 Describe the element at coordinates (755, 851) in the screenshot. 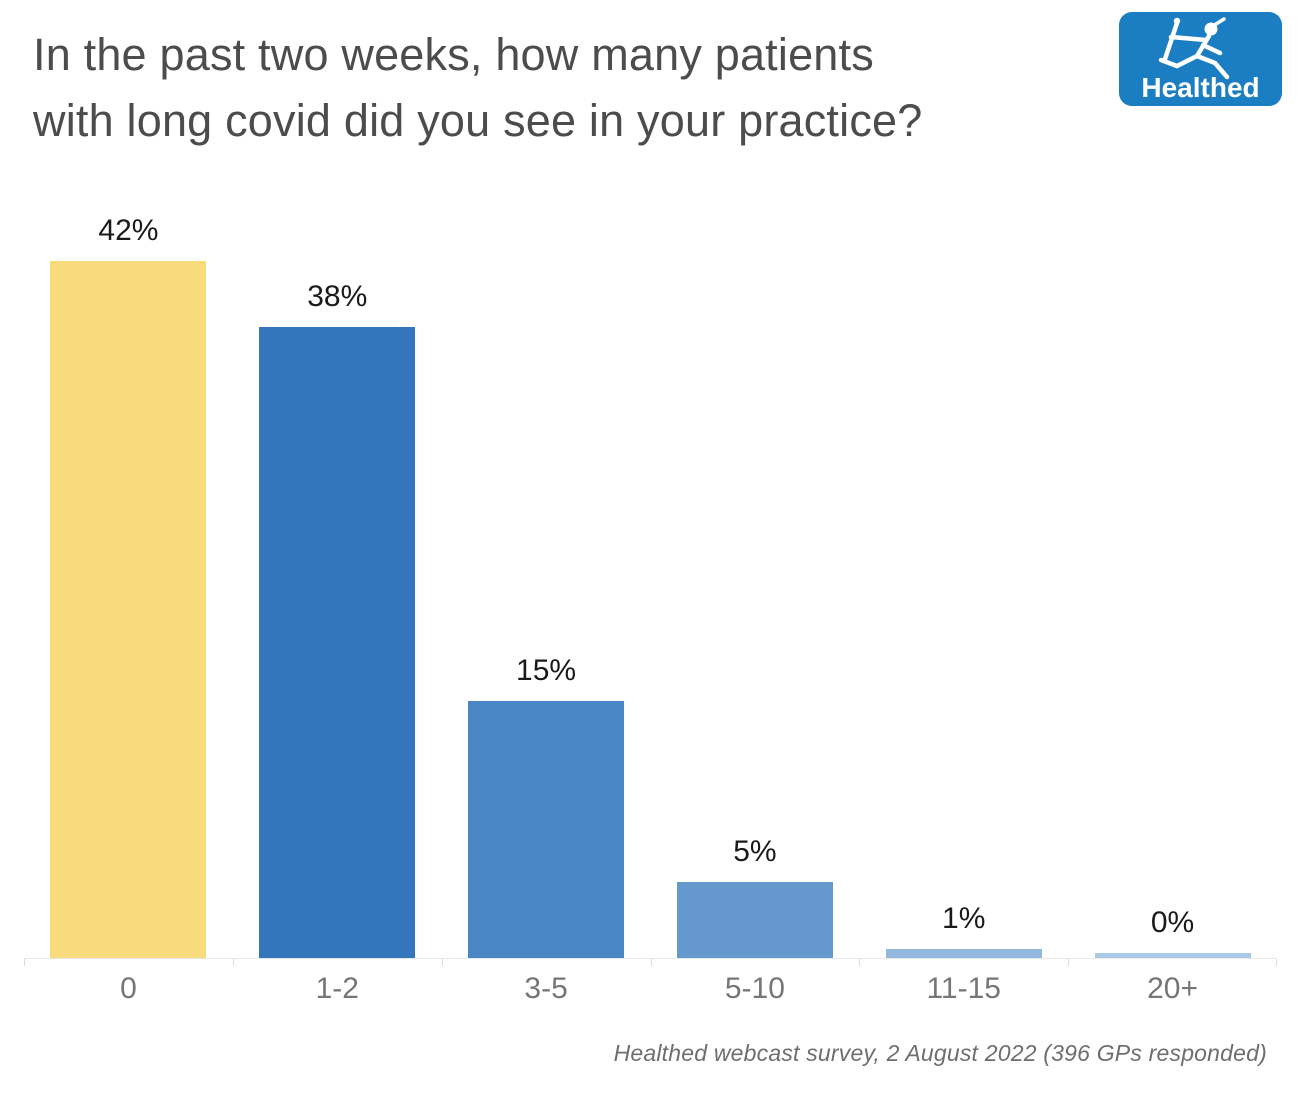

I see `value-label: 5%` at that location.